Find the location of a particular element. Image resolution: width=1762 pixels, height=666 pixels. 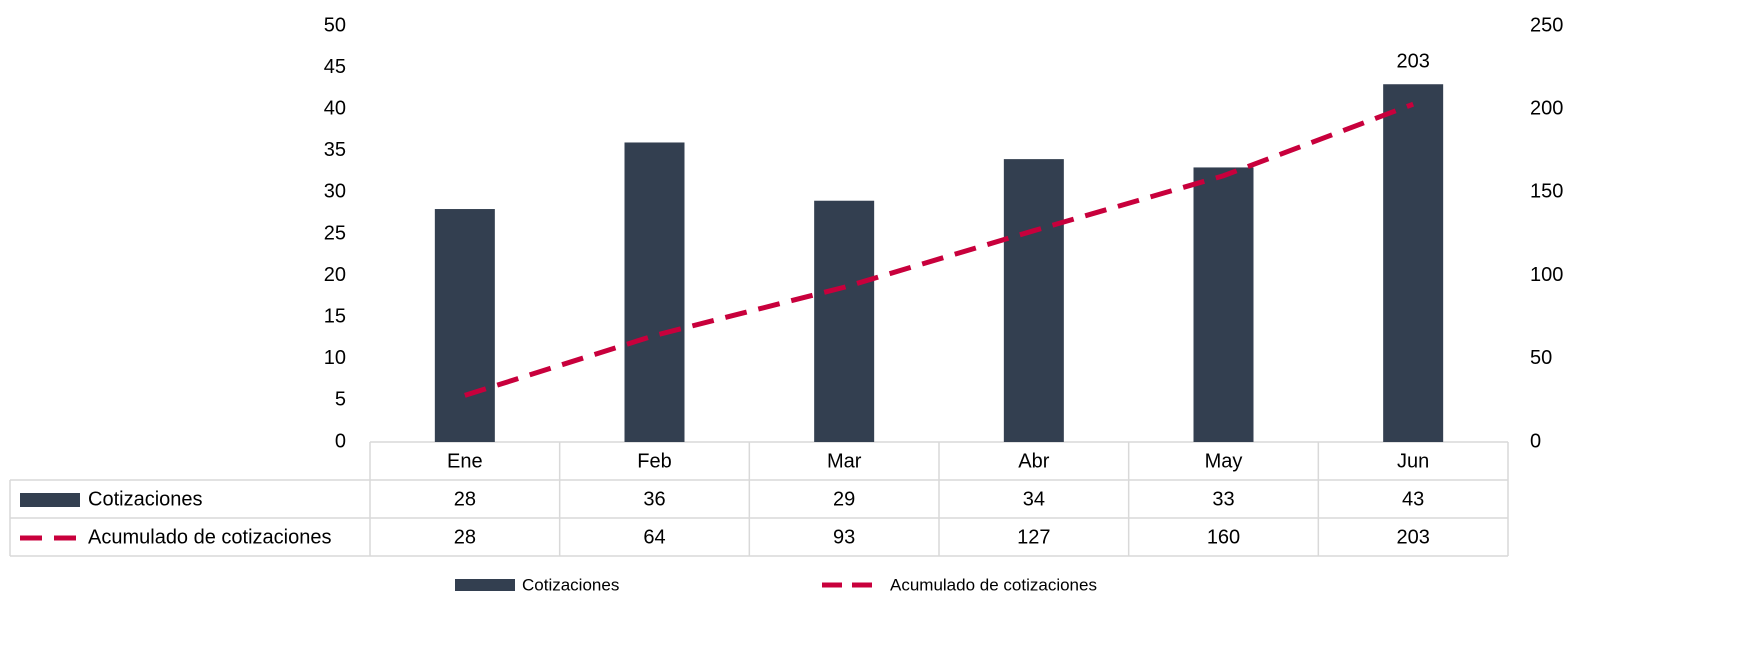

y2-tick-label: 150 is located at coordinates (1546, 192).